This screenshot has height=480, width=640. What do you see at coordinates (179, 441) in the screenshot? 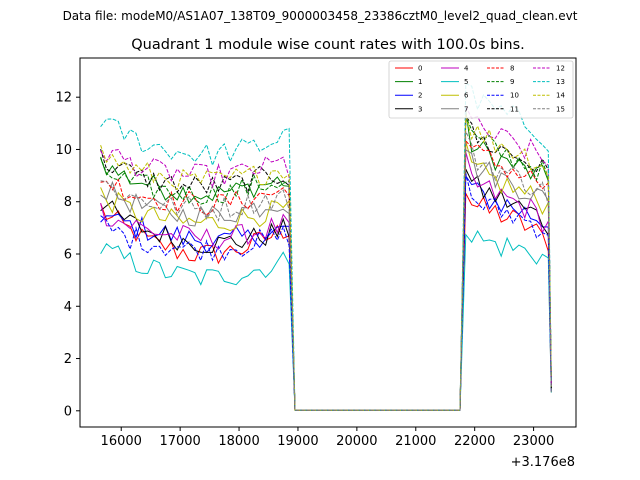
I see `x-tick-label: 17000` at bounding box center [179, 441].